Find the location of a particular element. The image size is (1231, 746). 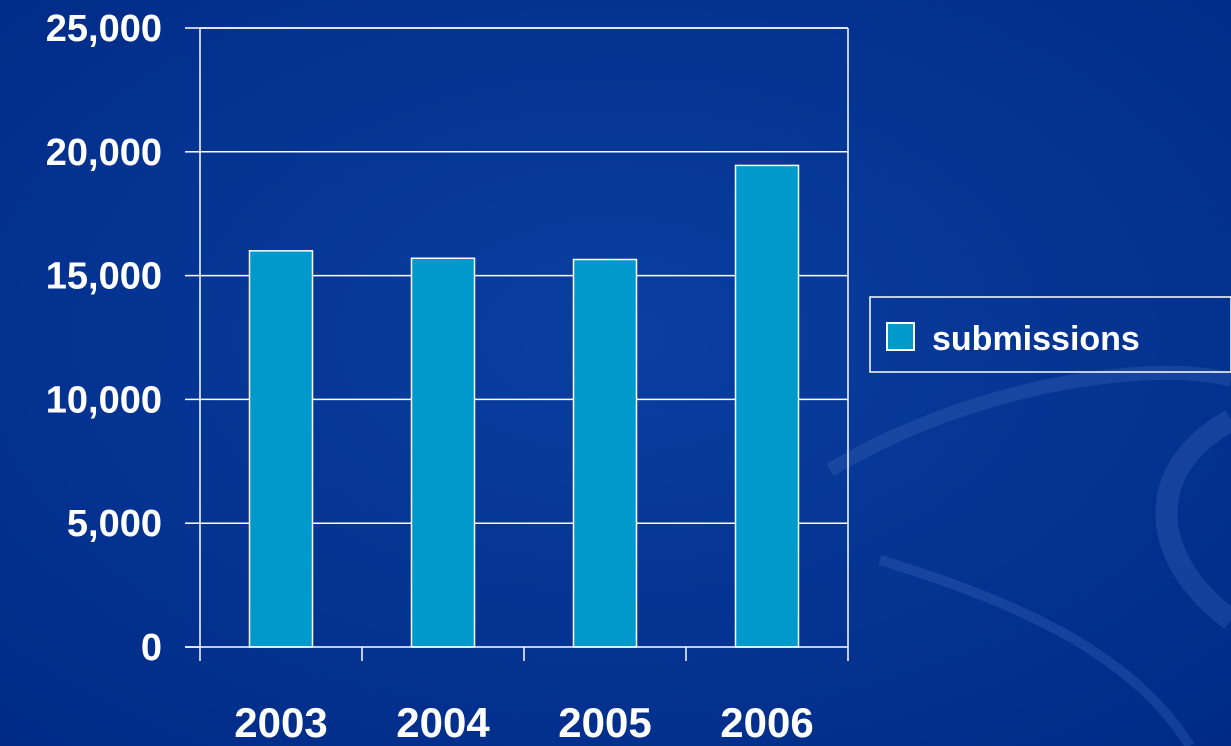

y-tick-label-1: 5,000 is located at coordinates (114, 524).